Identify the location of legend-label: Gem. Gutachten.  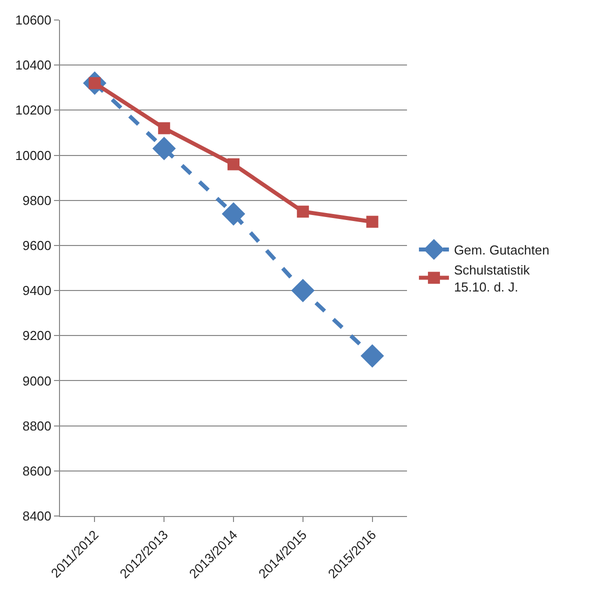
(502, 250).